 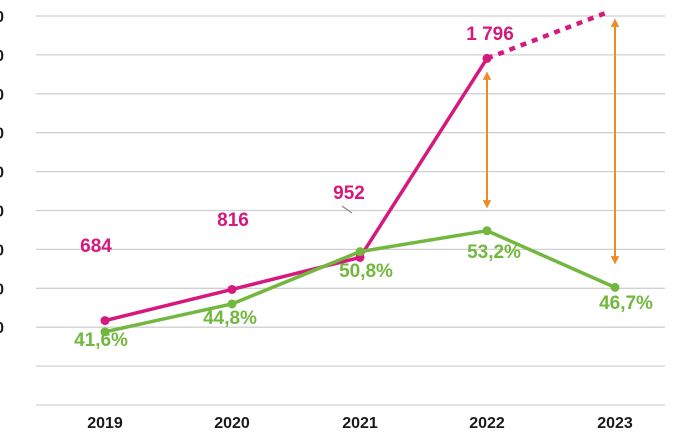 I want to click on data-label-magenta: 952, so click(x=349, y=193).